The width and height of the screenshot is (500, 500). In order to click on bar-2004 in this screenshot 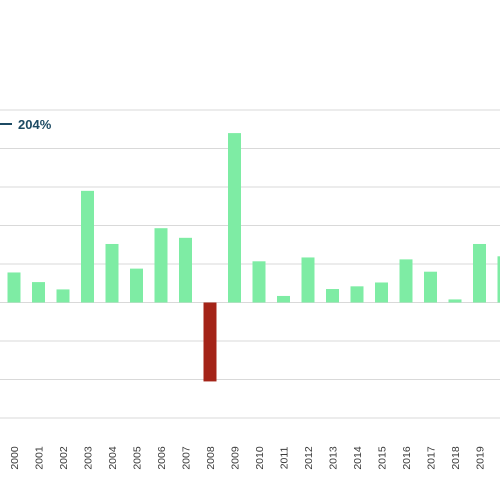, I will do `click(112, 273)`.